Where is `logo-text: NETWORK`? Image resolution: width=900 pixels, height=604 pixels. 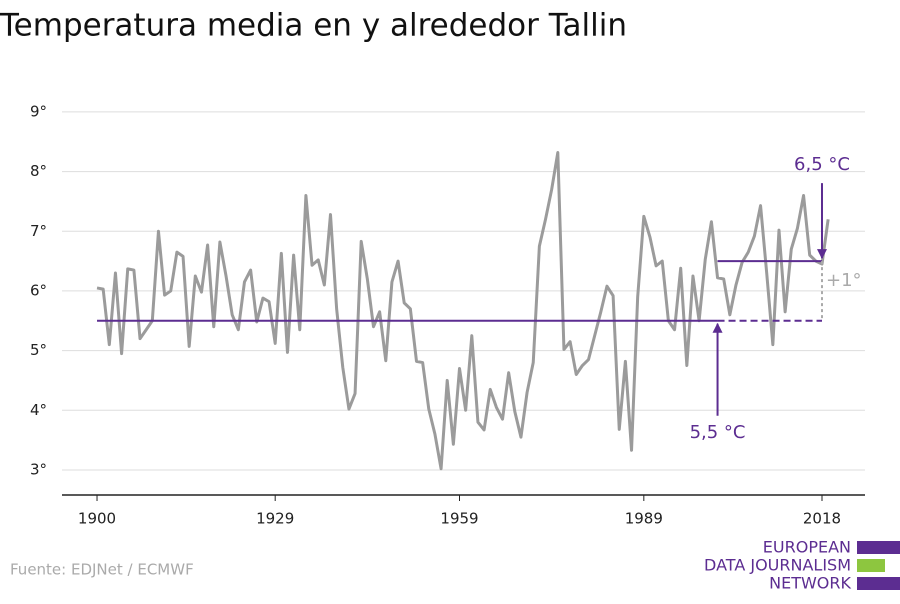 logo-text: NETWORK is located at coordinates (810, 583).